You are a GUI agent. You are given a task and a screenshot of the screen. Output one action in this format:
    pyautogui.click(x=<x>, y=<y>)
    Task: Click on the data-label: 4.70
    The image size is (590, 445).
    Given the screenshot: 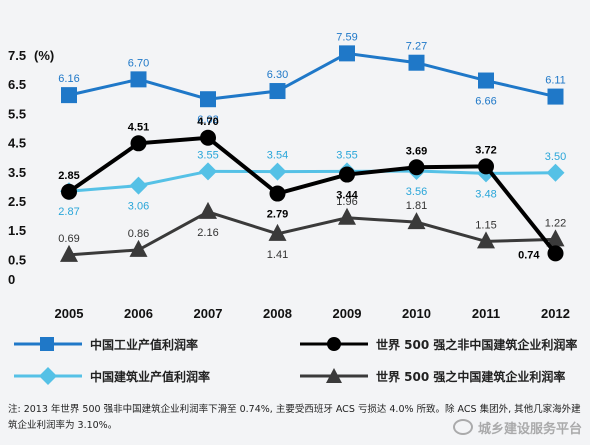 What is the action you would take?
    pyautogui.click(x=207, y=122)
    